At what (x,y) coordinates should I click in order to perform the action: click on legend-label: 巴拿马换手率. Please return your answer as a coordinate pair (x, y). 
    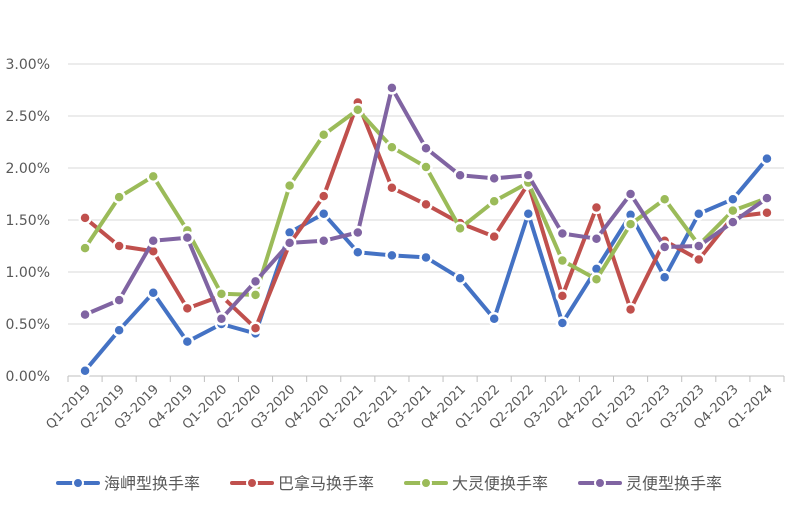
    Looking at the image, I should click on (326, 483).